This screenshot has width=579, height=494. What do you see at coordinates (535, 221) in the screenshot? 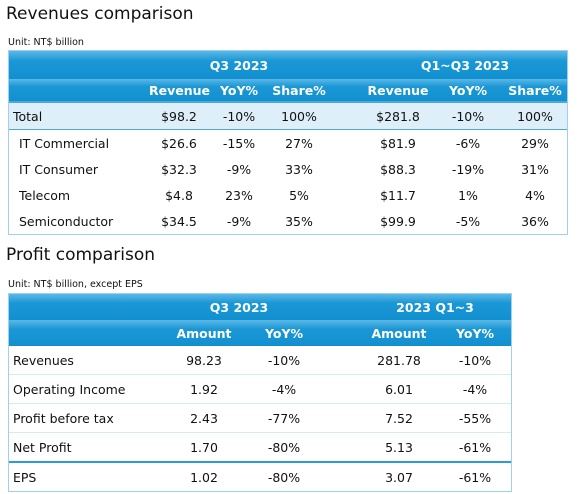
I see `table-cell: 36%` at bounding box center [535, 221].